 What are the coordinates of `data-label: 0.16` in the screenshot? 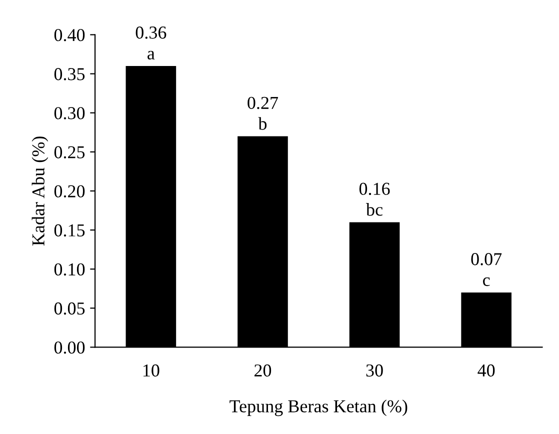 It's located at (374, 189).